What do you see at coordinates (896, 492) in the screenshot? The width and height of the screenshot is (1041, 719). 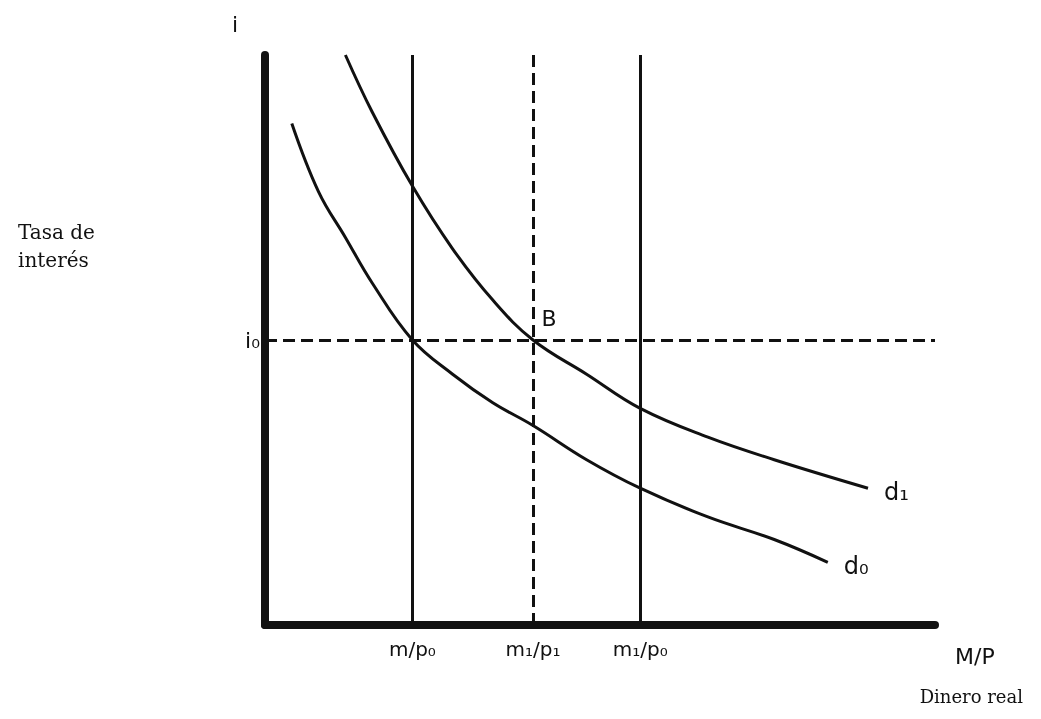 I see `series-label: d₁` at bounding box center [896, 492].